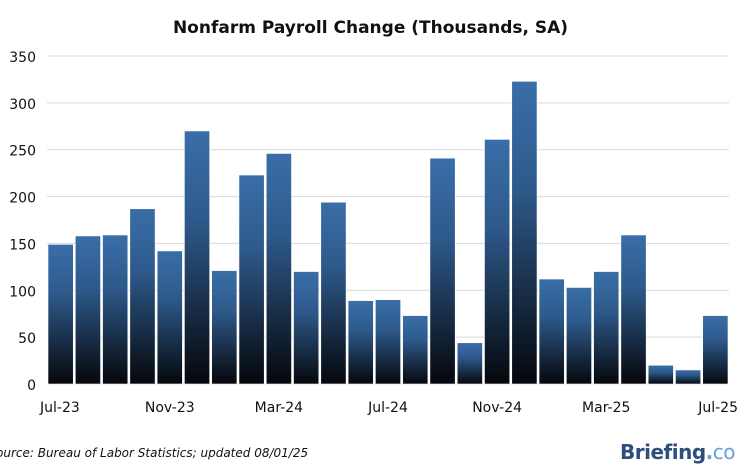 This screenshot has height=475, width=741. What do you see at coordinates (27, 339) in the screenshot?
I see `y-tick-label: 50` at bounding box center [27, 339].